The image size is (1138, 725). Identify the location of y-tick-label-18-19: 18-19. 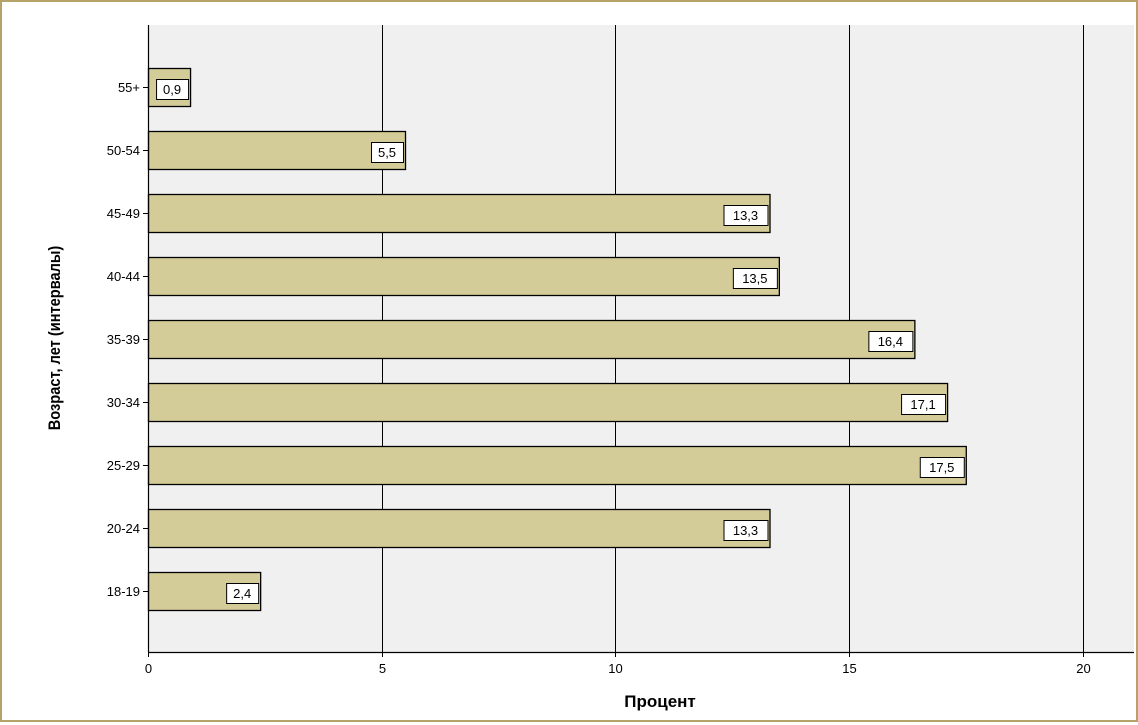
(123, 591).